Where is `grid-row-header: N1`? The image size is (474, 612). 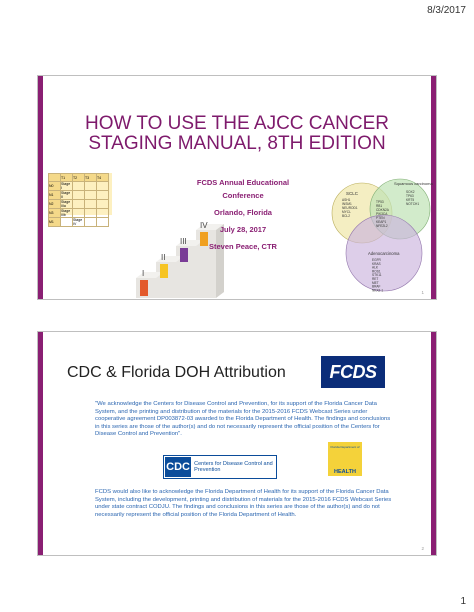 grid-row-header: N1 is located at coordinates (54, 195).